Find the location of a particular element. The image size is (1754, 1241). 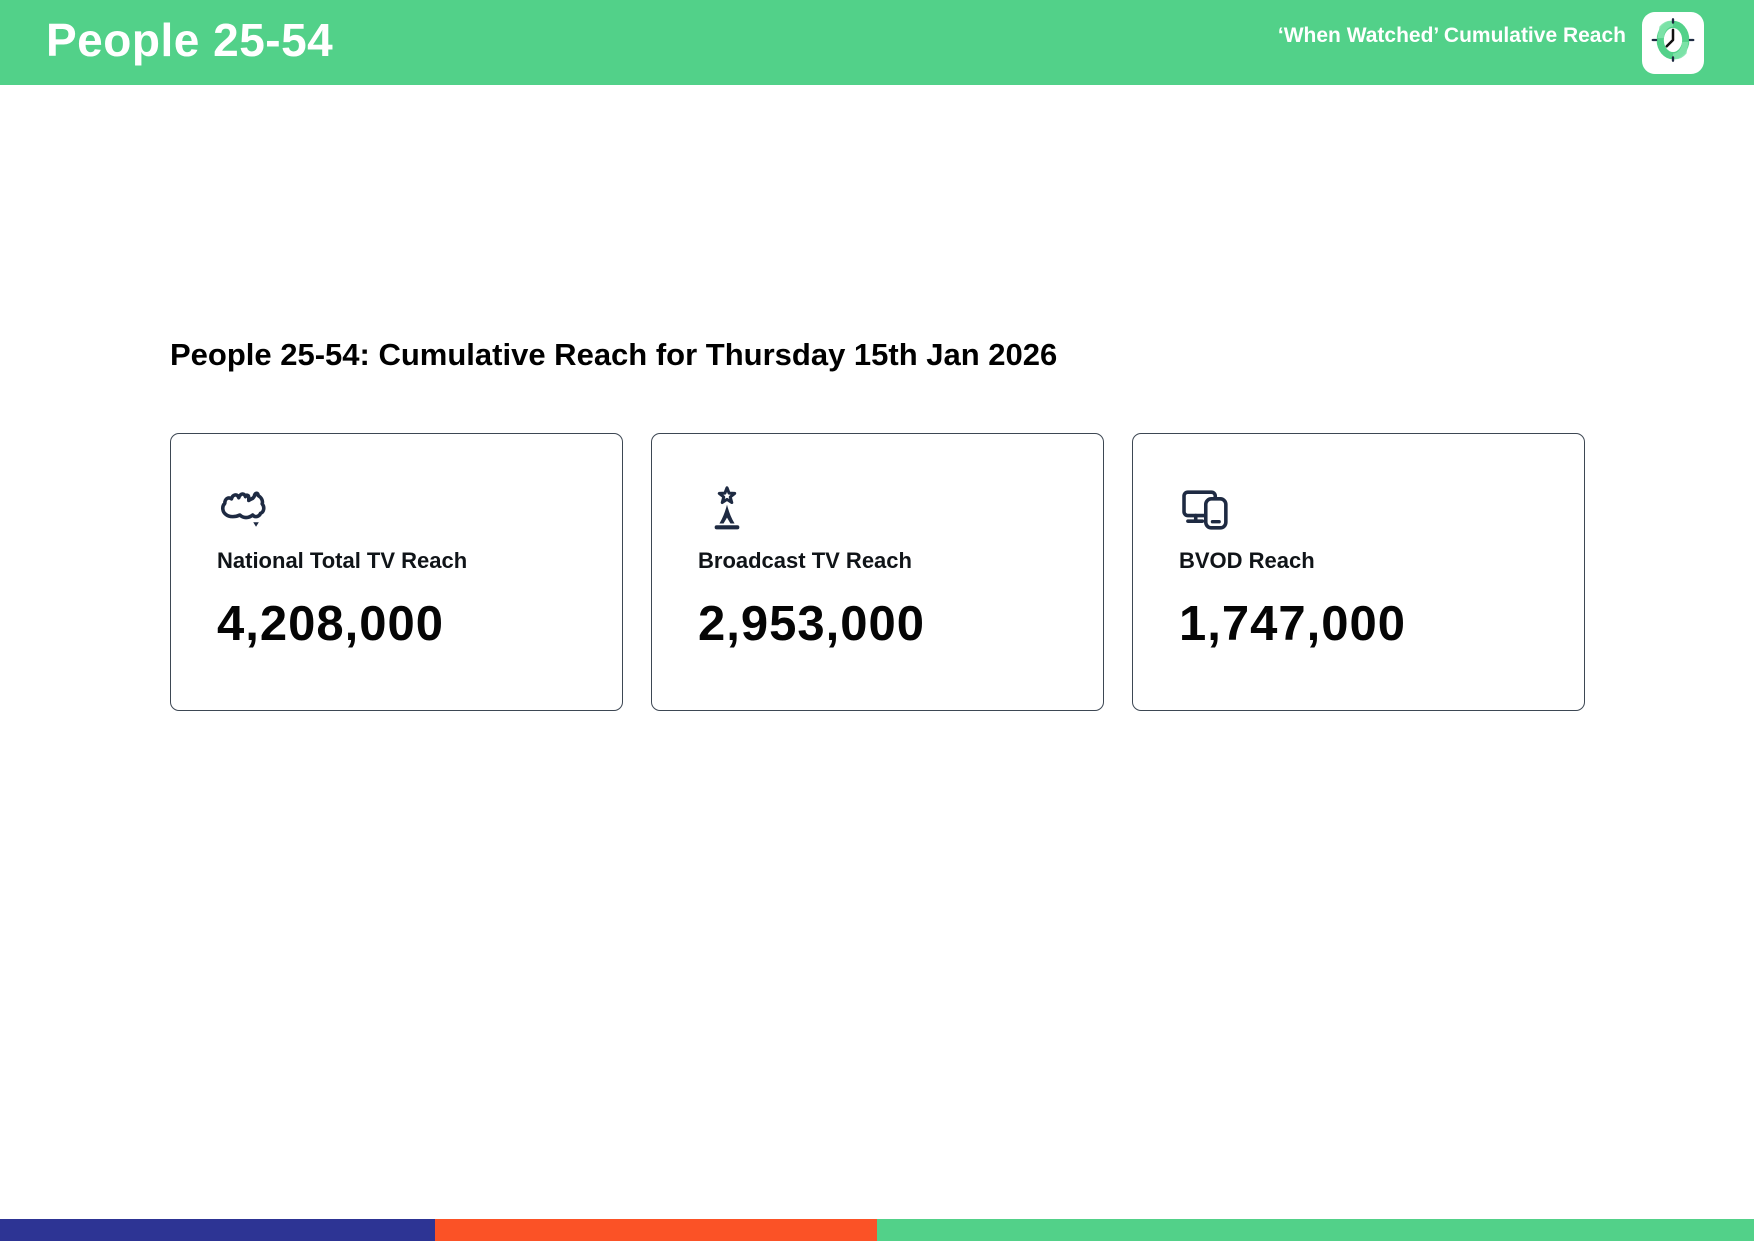

page-title: People 25-54 is located at coordinates (190, 39).